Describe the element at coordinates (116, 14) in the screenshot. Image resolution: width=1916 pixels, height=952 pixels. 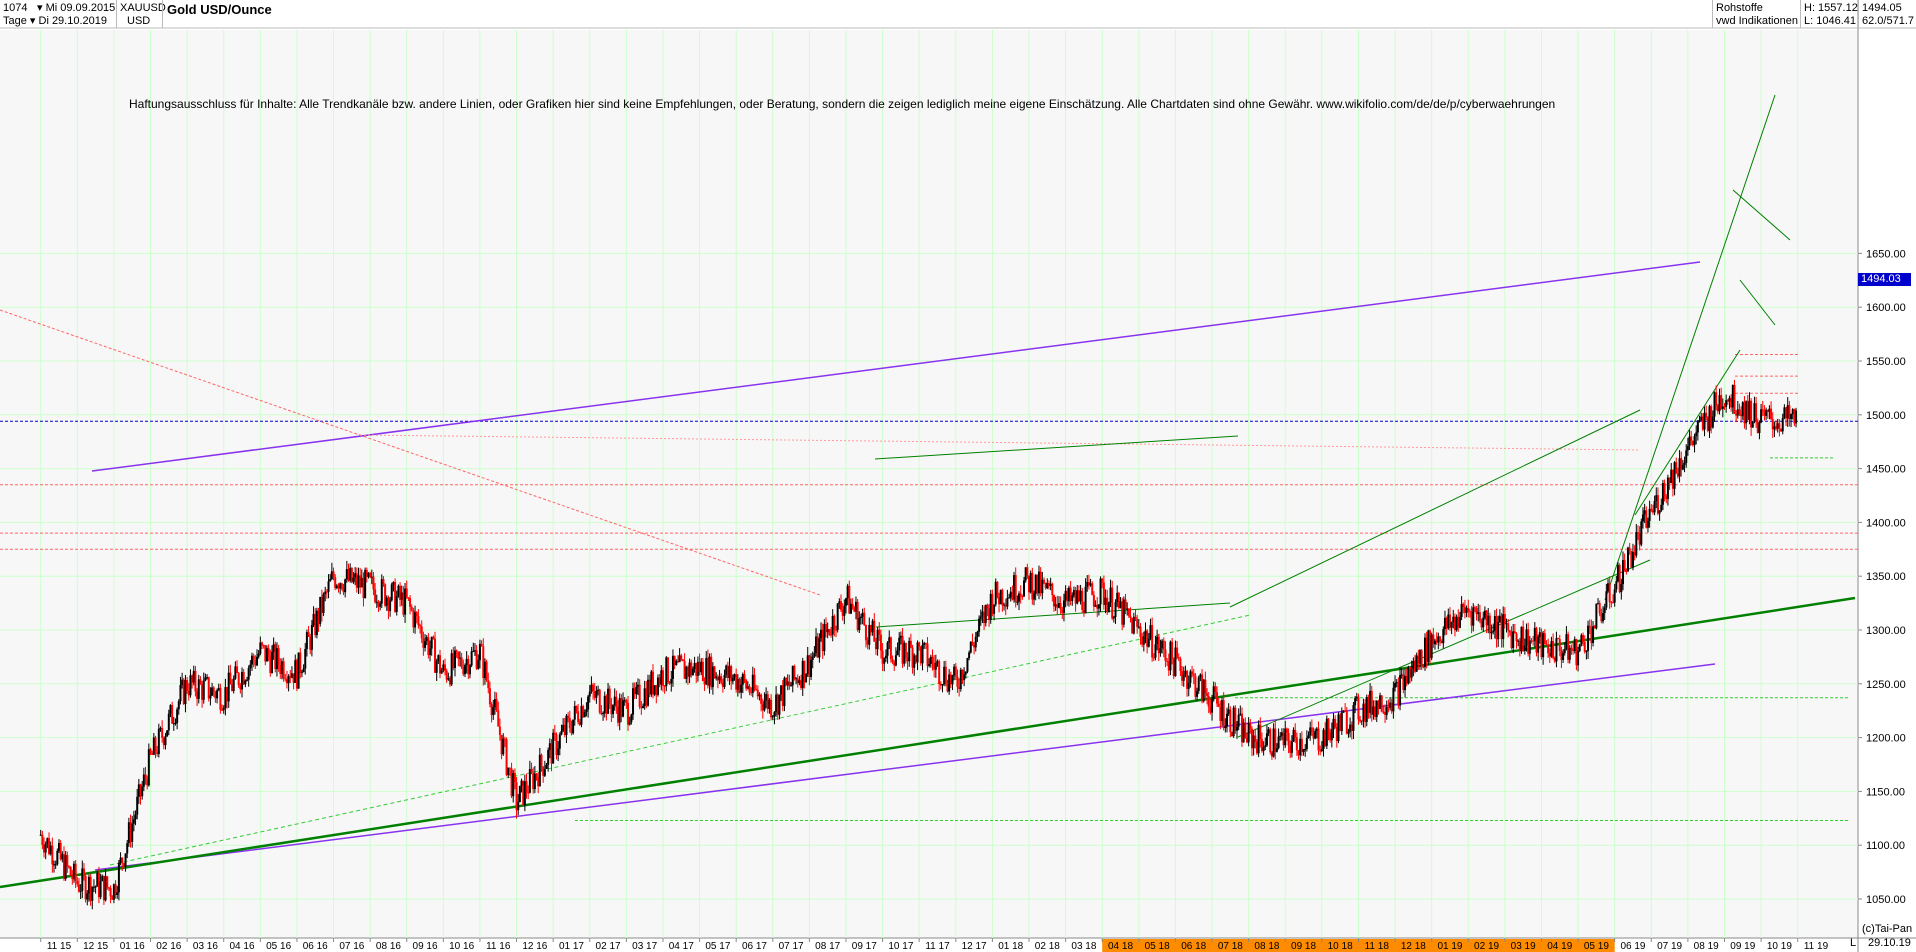
I see `header-divider` at that location.